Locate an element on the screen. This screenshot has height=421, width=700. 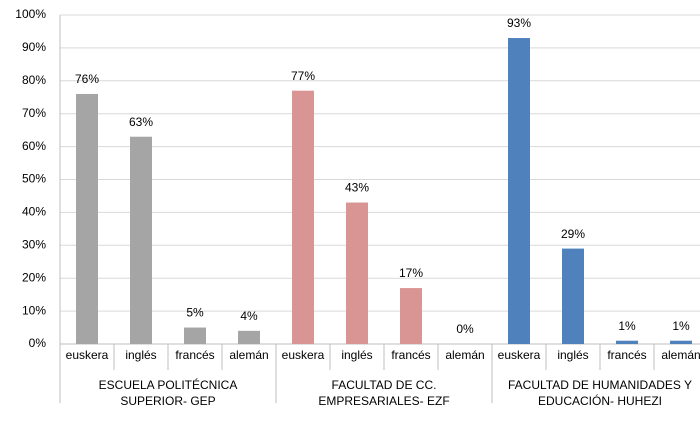
value-label: 4% is located at coordinates (249, 316).